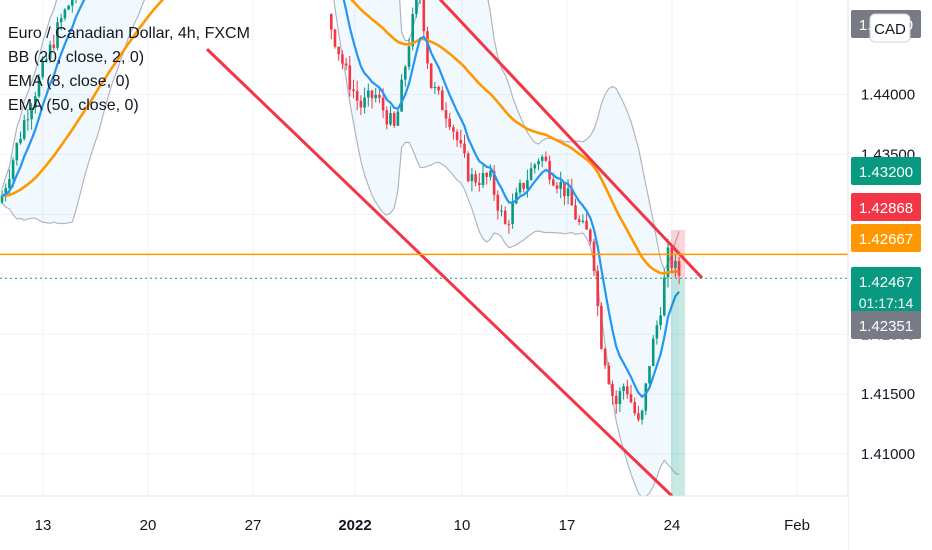  I want to click on currency-button-label: CAD, so click(890, 29).